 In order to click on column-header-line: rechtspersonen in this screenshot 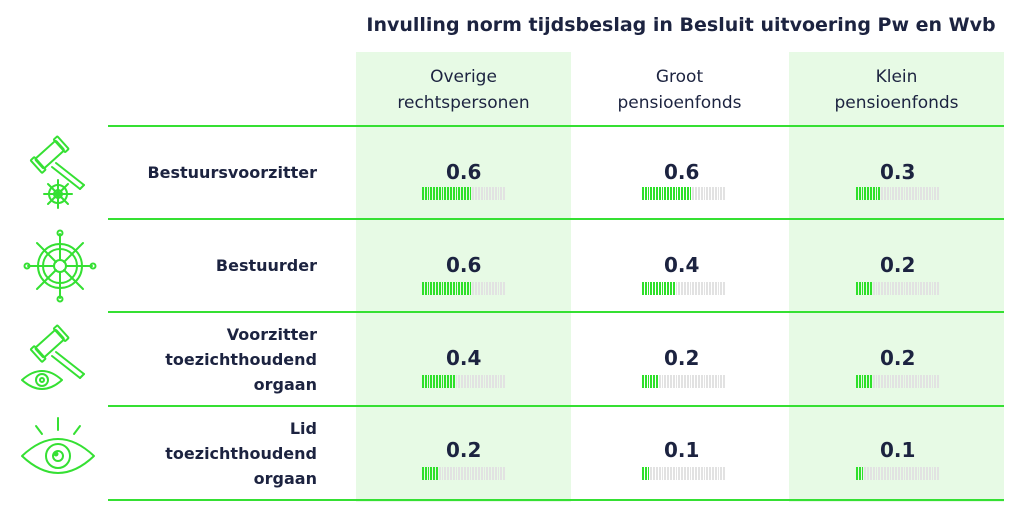, I will do `click(463, 103)`.